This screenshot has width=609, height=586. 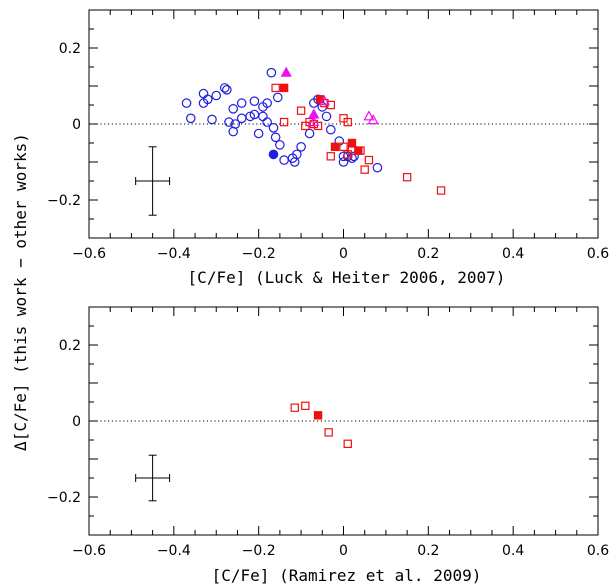 I want to click on series-magenta-triangle-open, so click(x=343, y=111).